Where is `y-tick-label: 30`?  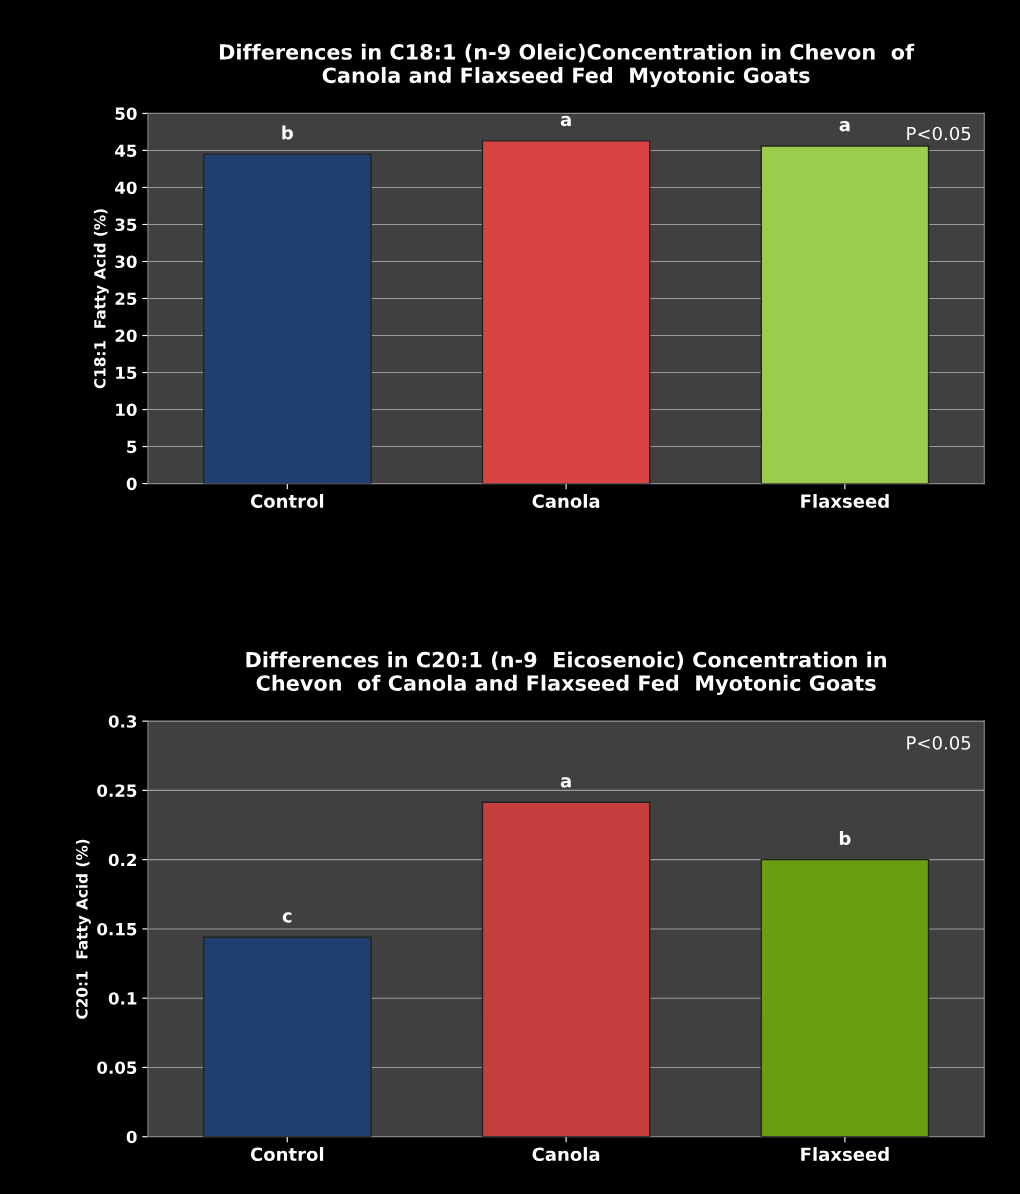 y-tick-label: 30 is located at coordinates (126, 262).